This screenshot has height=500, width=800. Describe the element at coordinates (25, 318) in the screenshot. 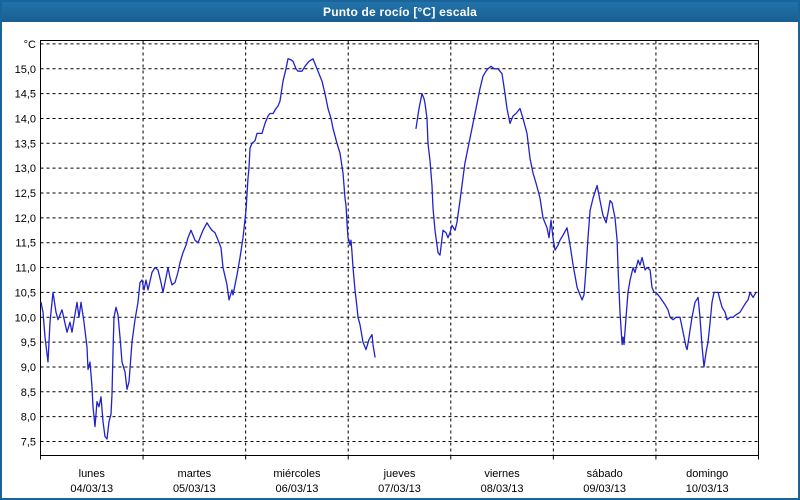

I see `y-tick-label: 10,0` at that location.